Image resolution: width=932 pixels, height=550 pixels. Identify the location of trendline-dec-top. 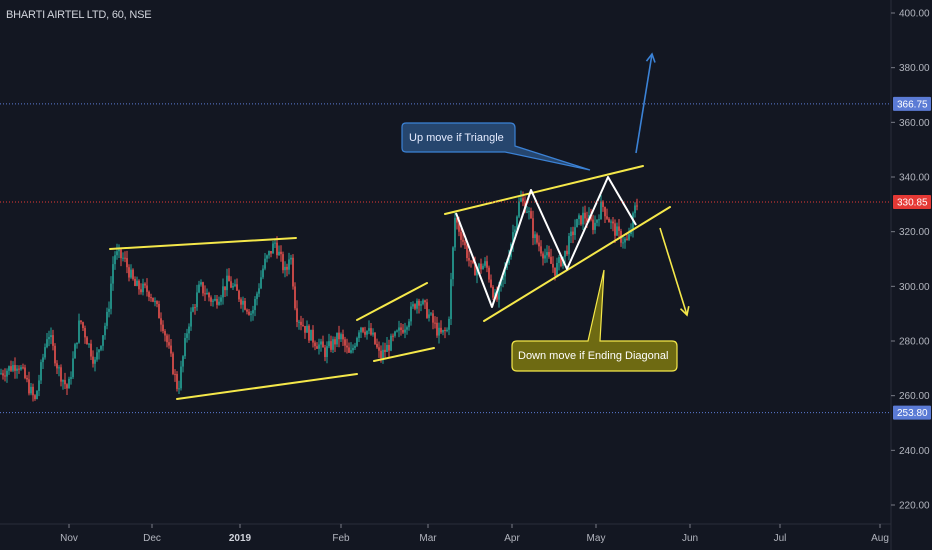
(203, 243).